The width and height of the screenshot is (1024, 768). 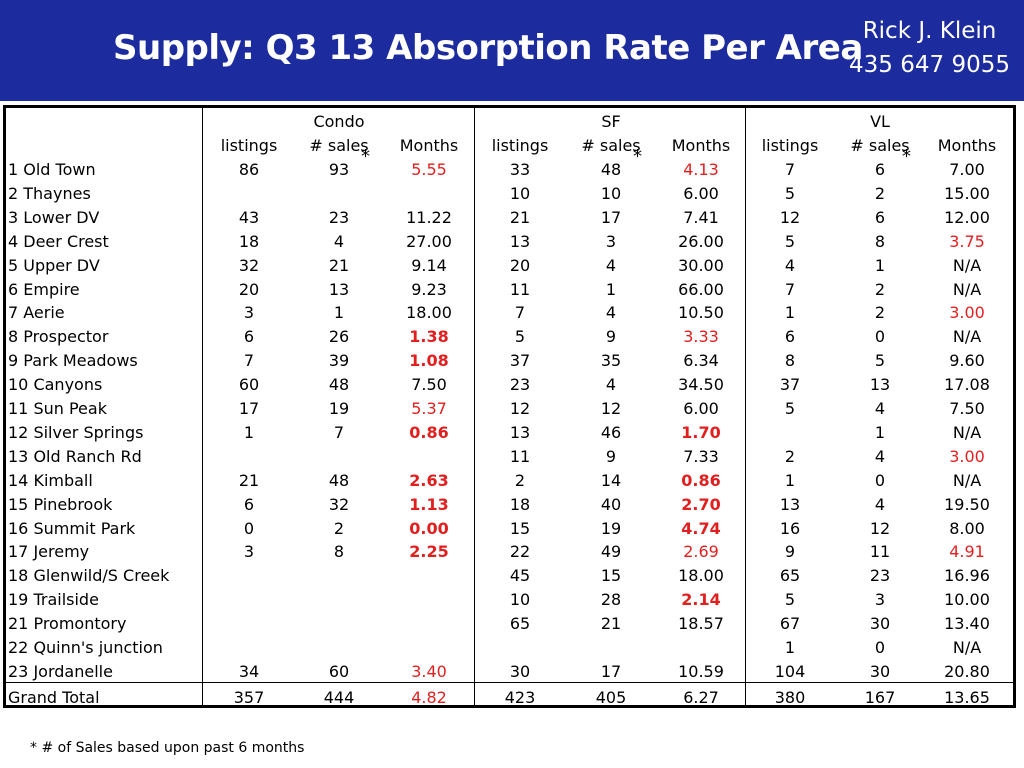 What do you see at coordinates (701, 241) in the screenshot?
I see `table-cell: 26.00` at bounding box center [701, 241].